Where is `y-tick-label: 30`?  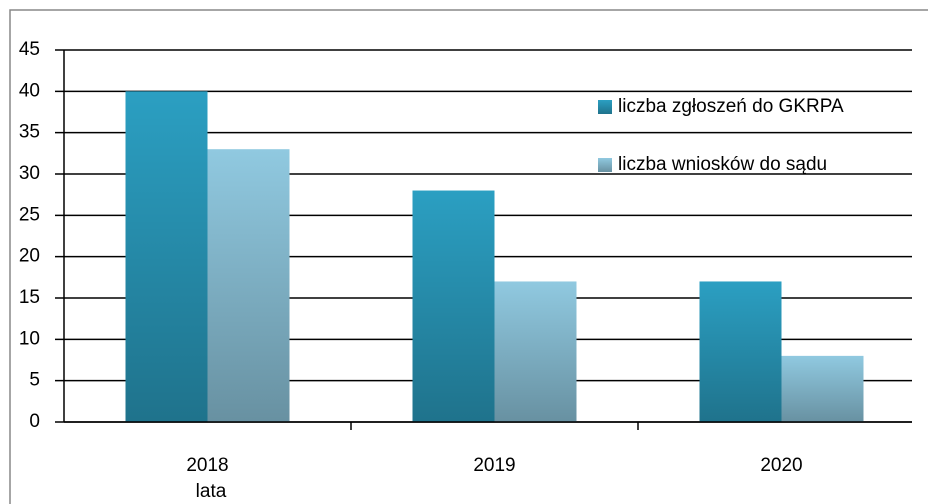 y-tick-label: 30 is located at coordinates (29, 173).